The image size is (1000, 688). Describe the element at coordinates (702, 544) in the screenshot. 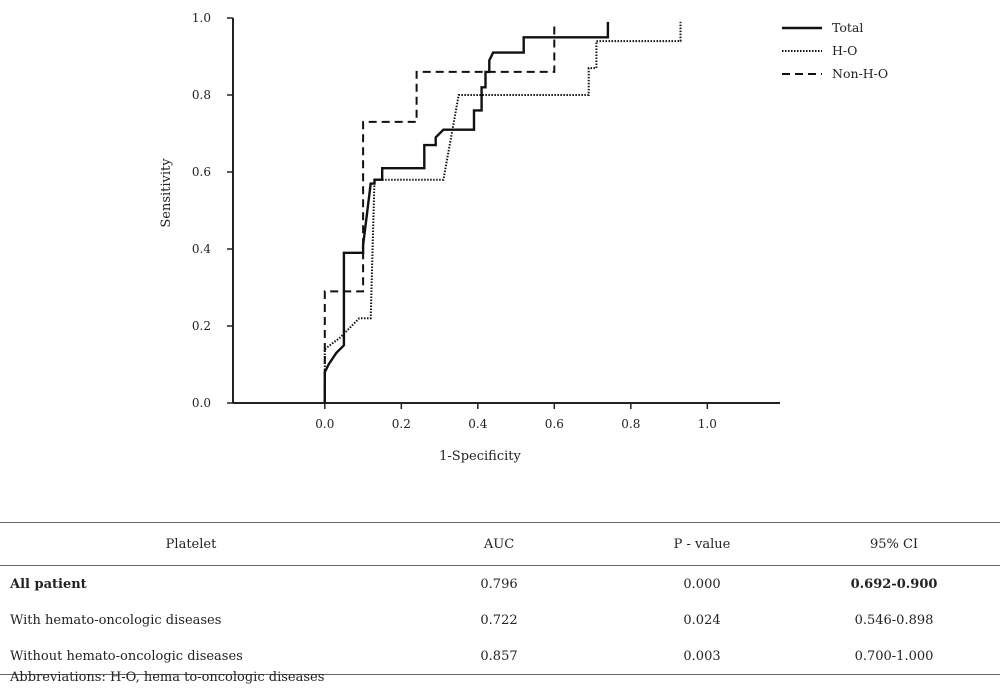

I see `header-p-value: P - value` at that location.